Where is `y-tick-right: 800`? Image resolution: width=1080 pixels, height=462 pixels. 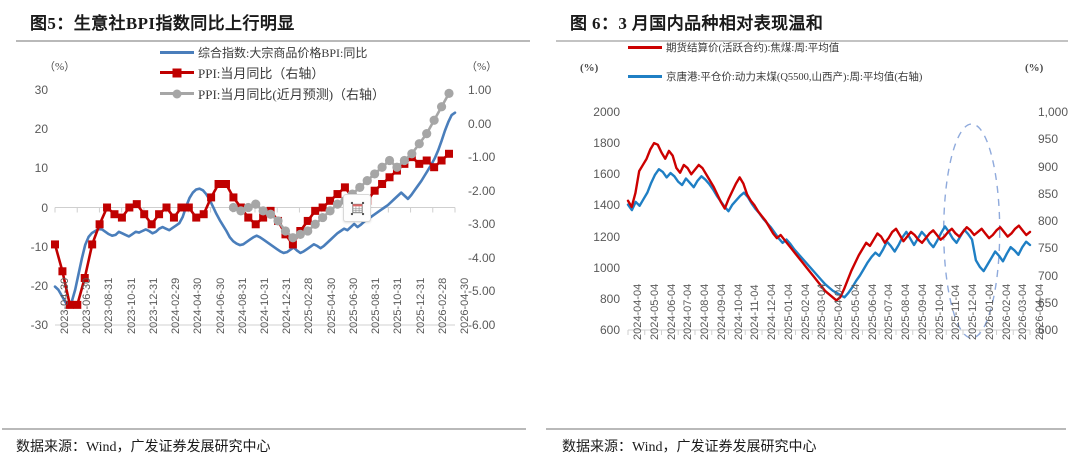 y-tick-right: 800 is located at coordinates (1048, 221).